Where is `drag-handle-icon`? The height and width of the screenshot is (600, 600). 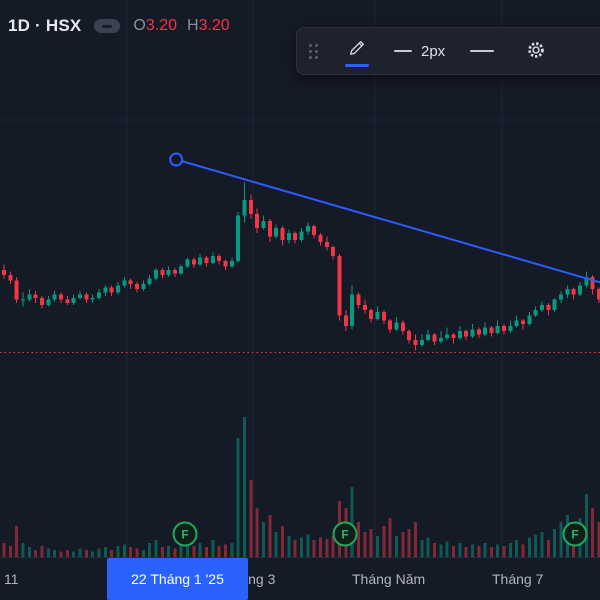 drag-handle-icon is located at coordinates (313, 51).